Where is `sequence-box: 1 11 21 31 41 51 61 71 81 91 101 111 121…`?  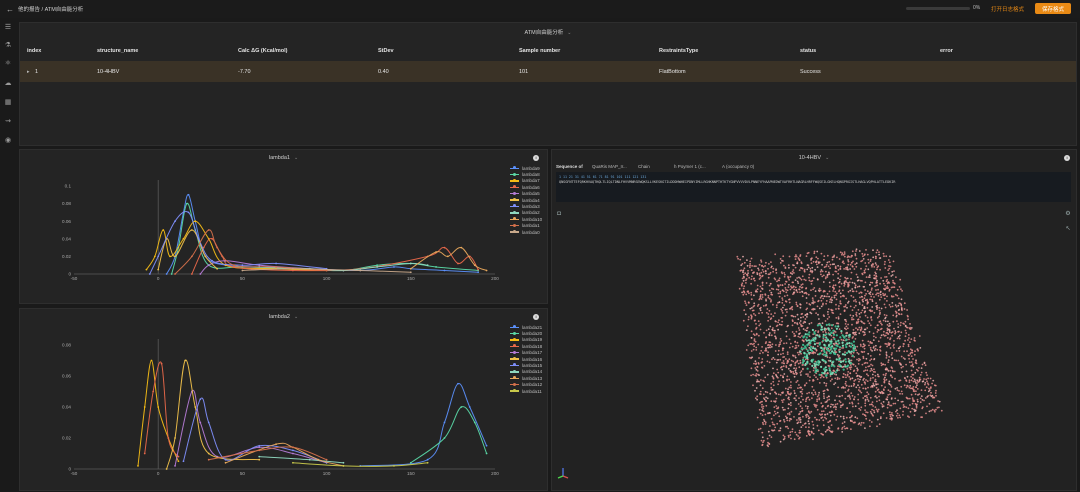 sequence-box: 1 11 21 31 41 51 61 71 81 91 101 111 121… is located at coordinates (813, 187).